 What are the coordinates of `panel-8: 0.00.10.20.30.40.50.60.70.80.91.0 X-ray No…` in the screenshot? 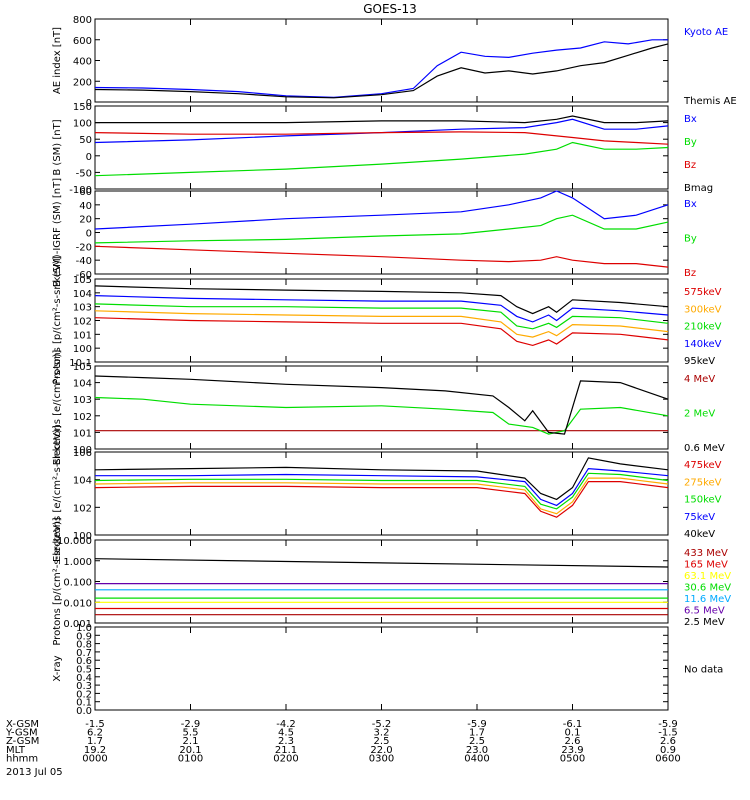 It's located at (387, 670).